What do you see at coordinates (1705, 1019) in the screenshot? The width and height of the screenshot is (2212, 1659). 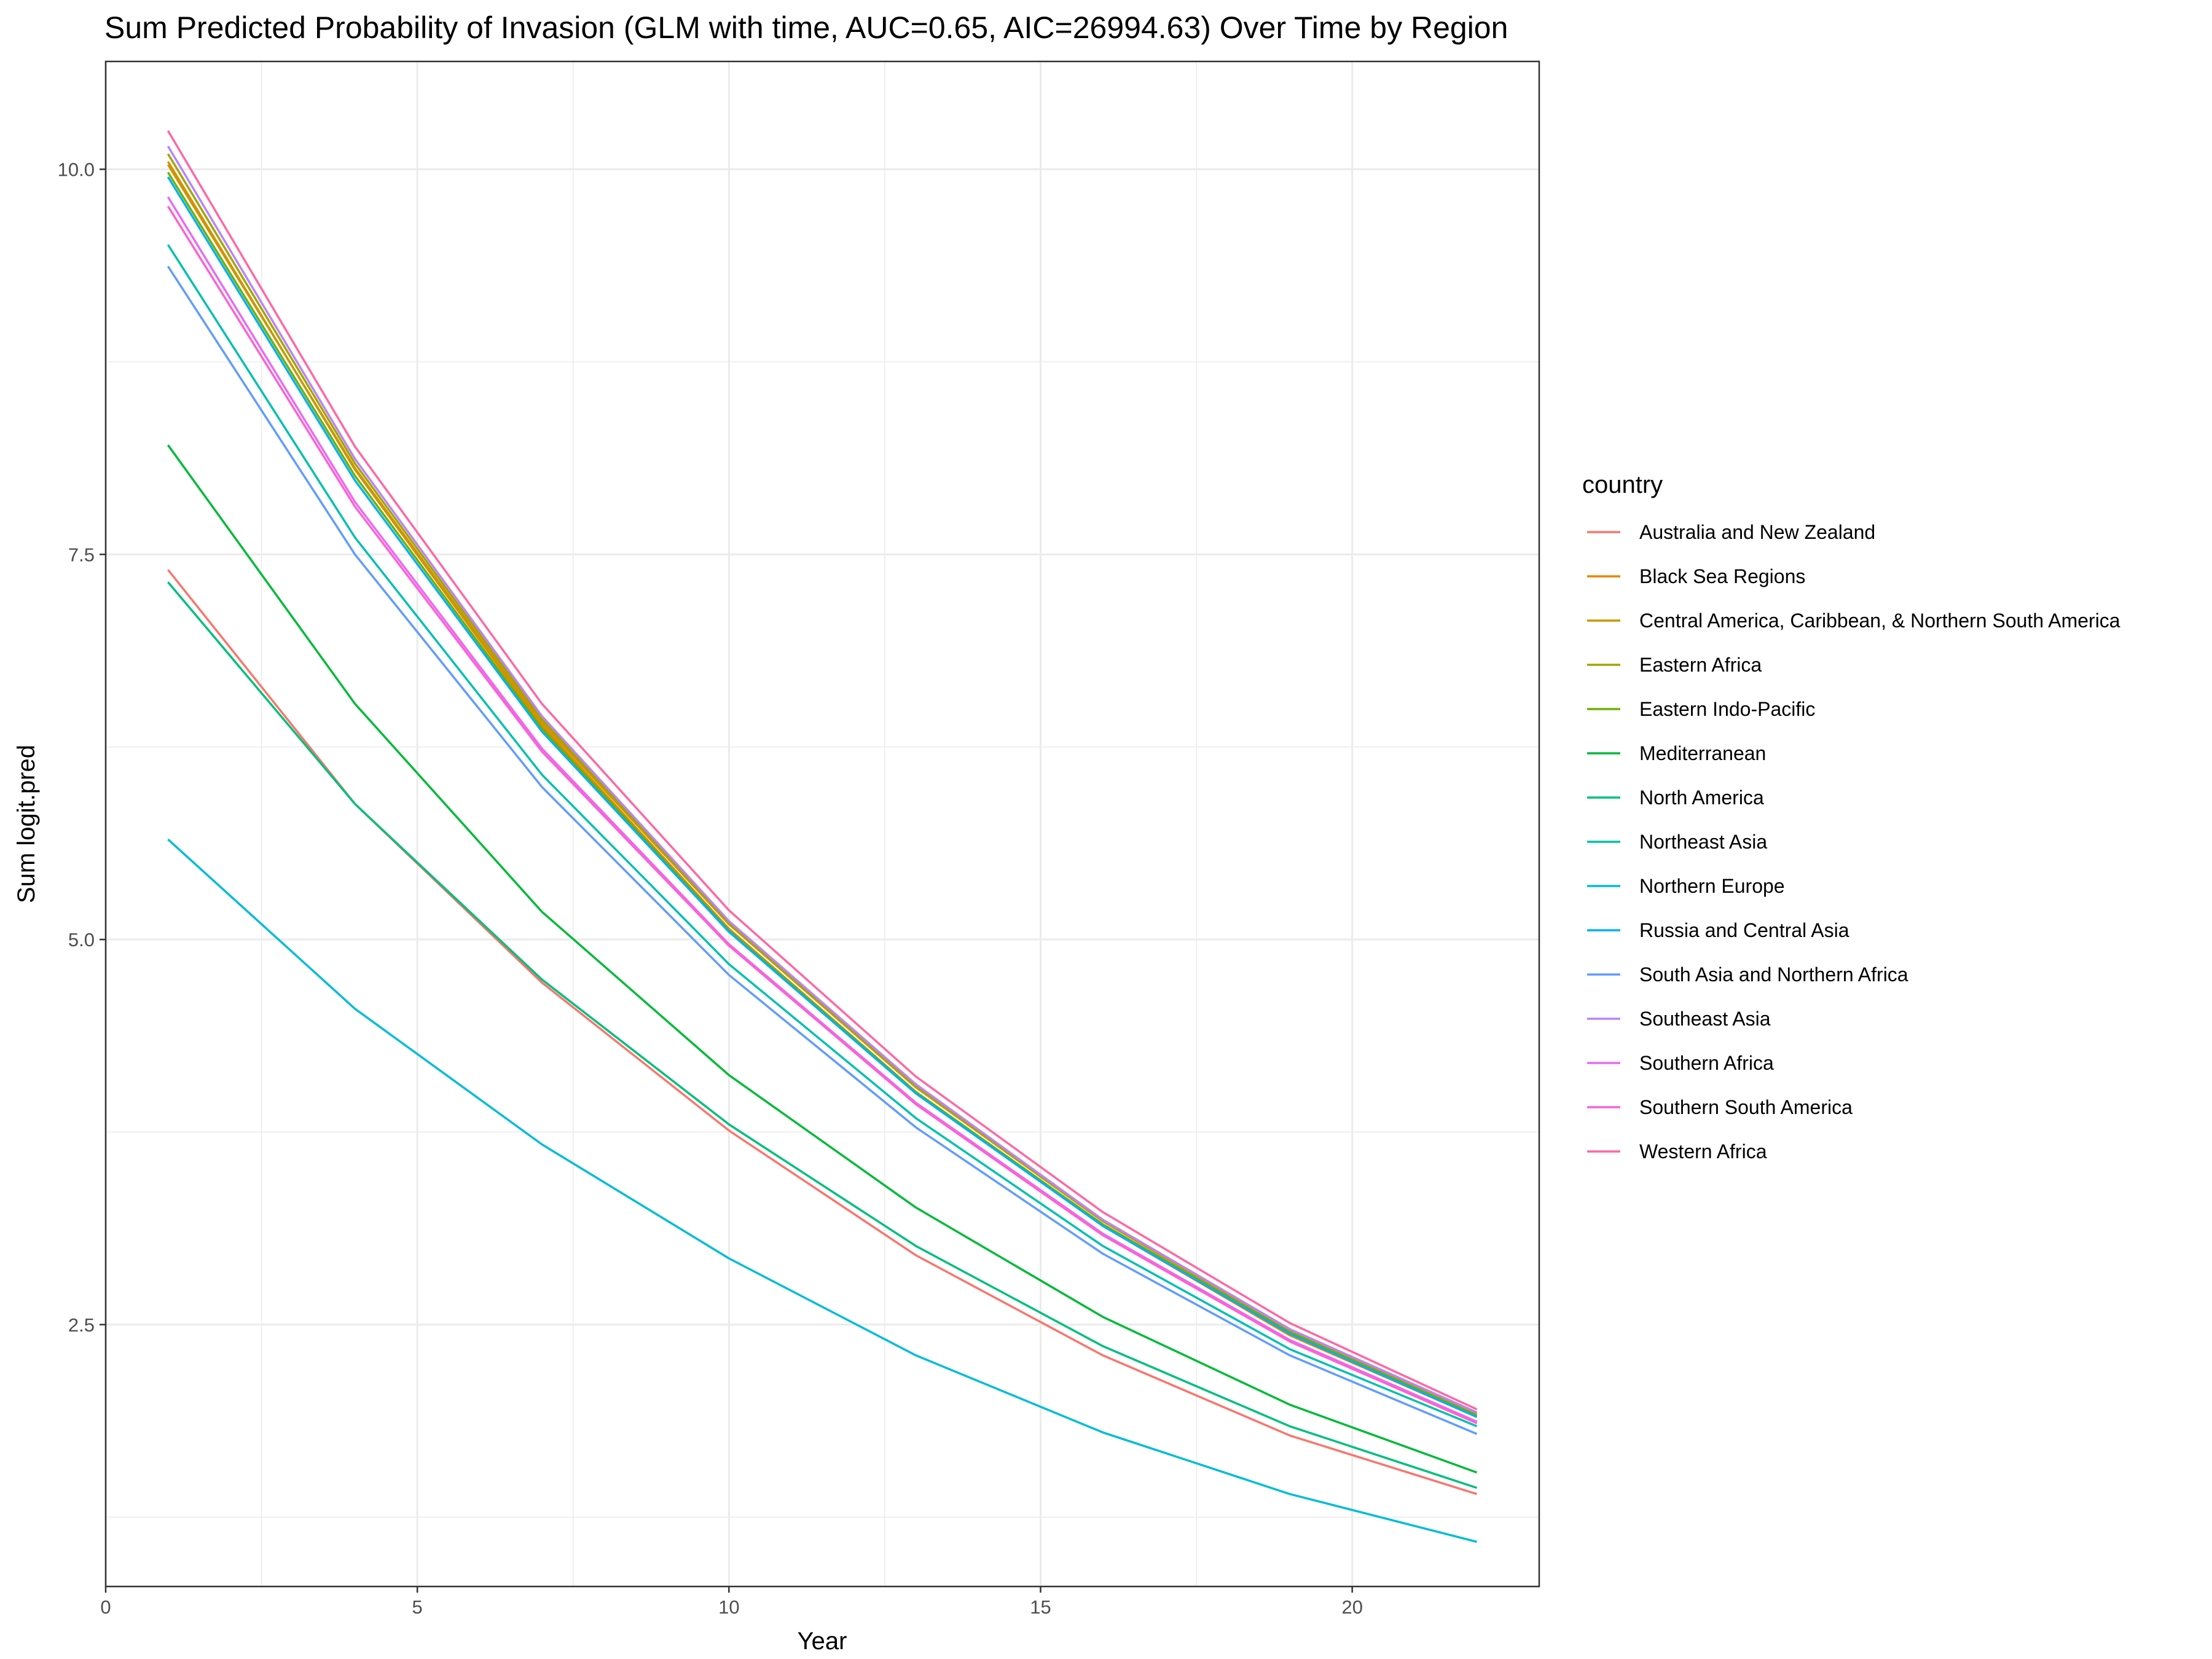 I see `legend-label: Southeast Asia` at bounding box center [1705, 1019].